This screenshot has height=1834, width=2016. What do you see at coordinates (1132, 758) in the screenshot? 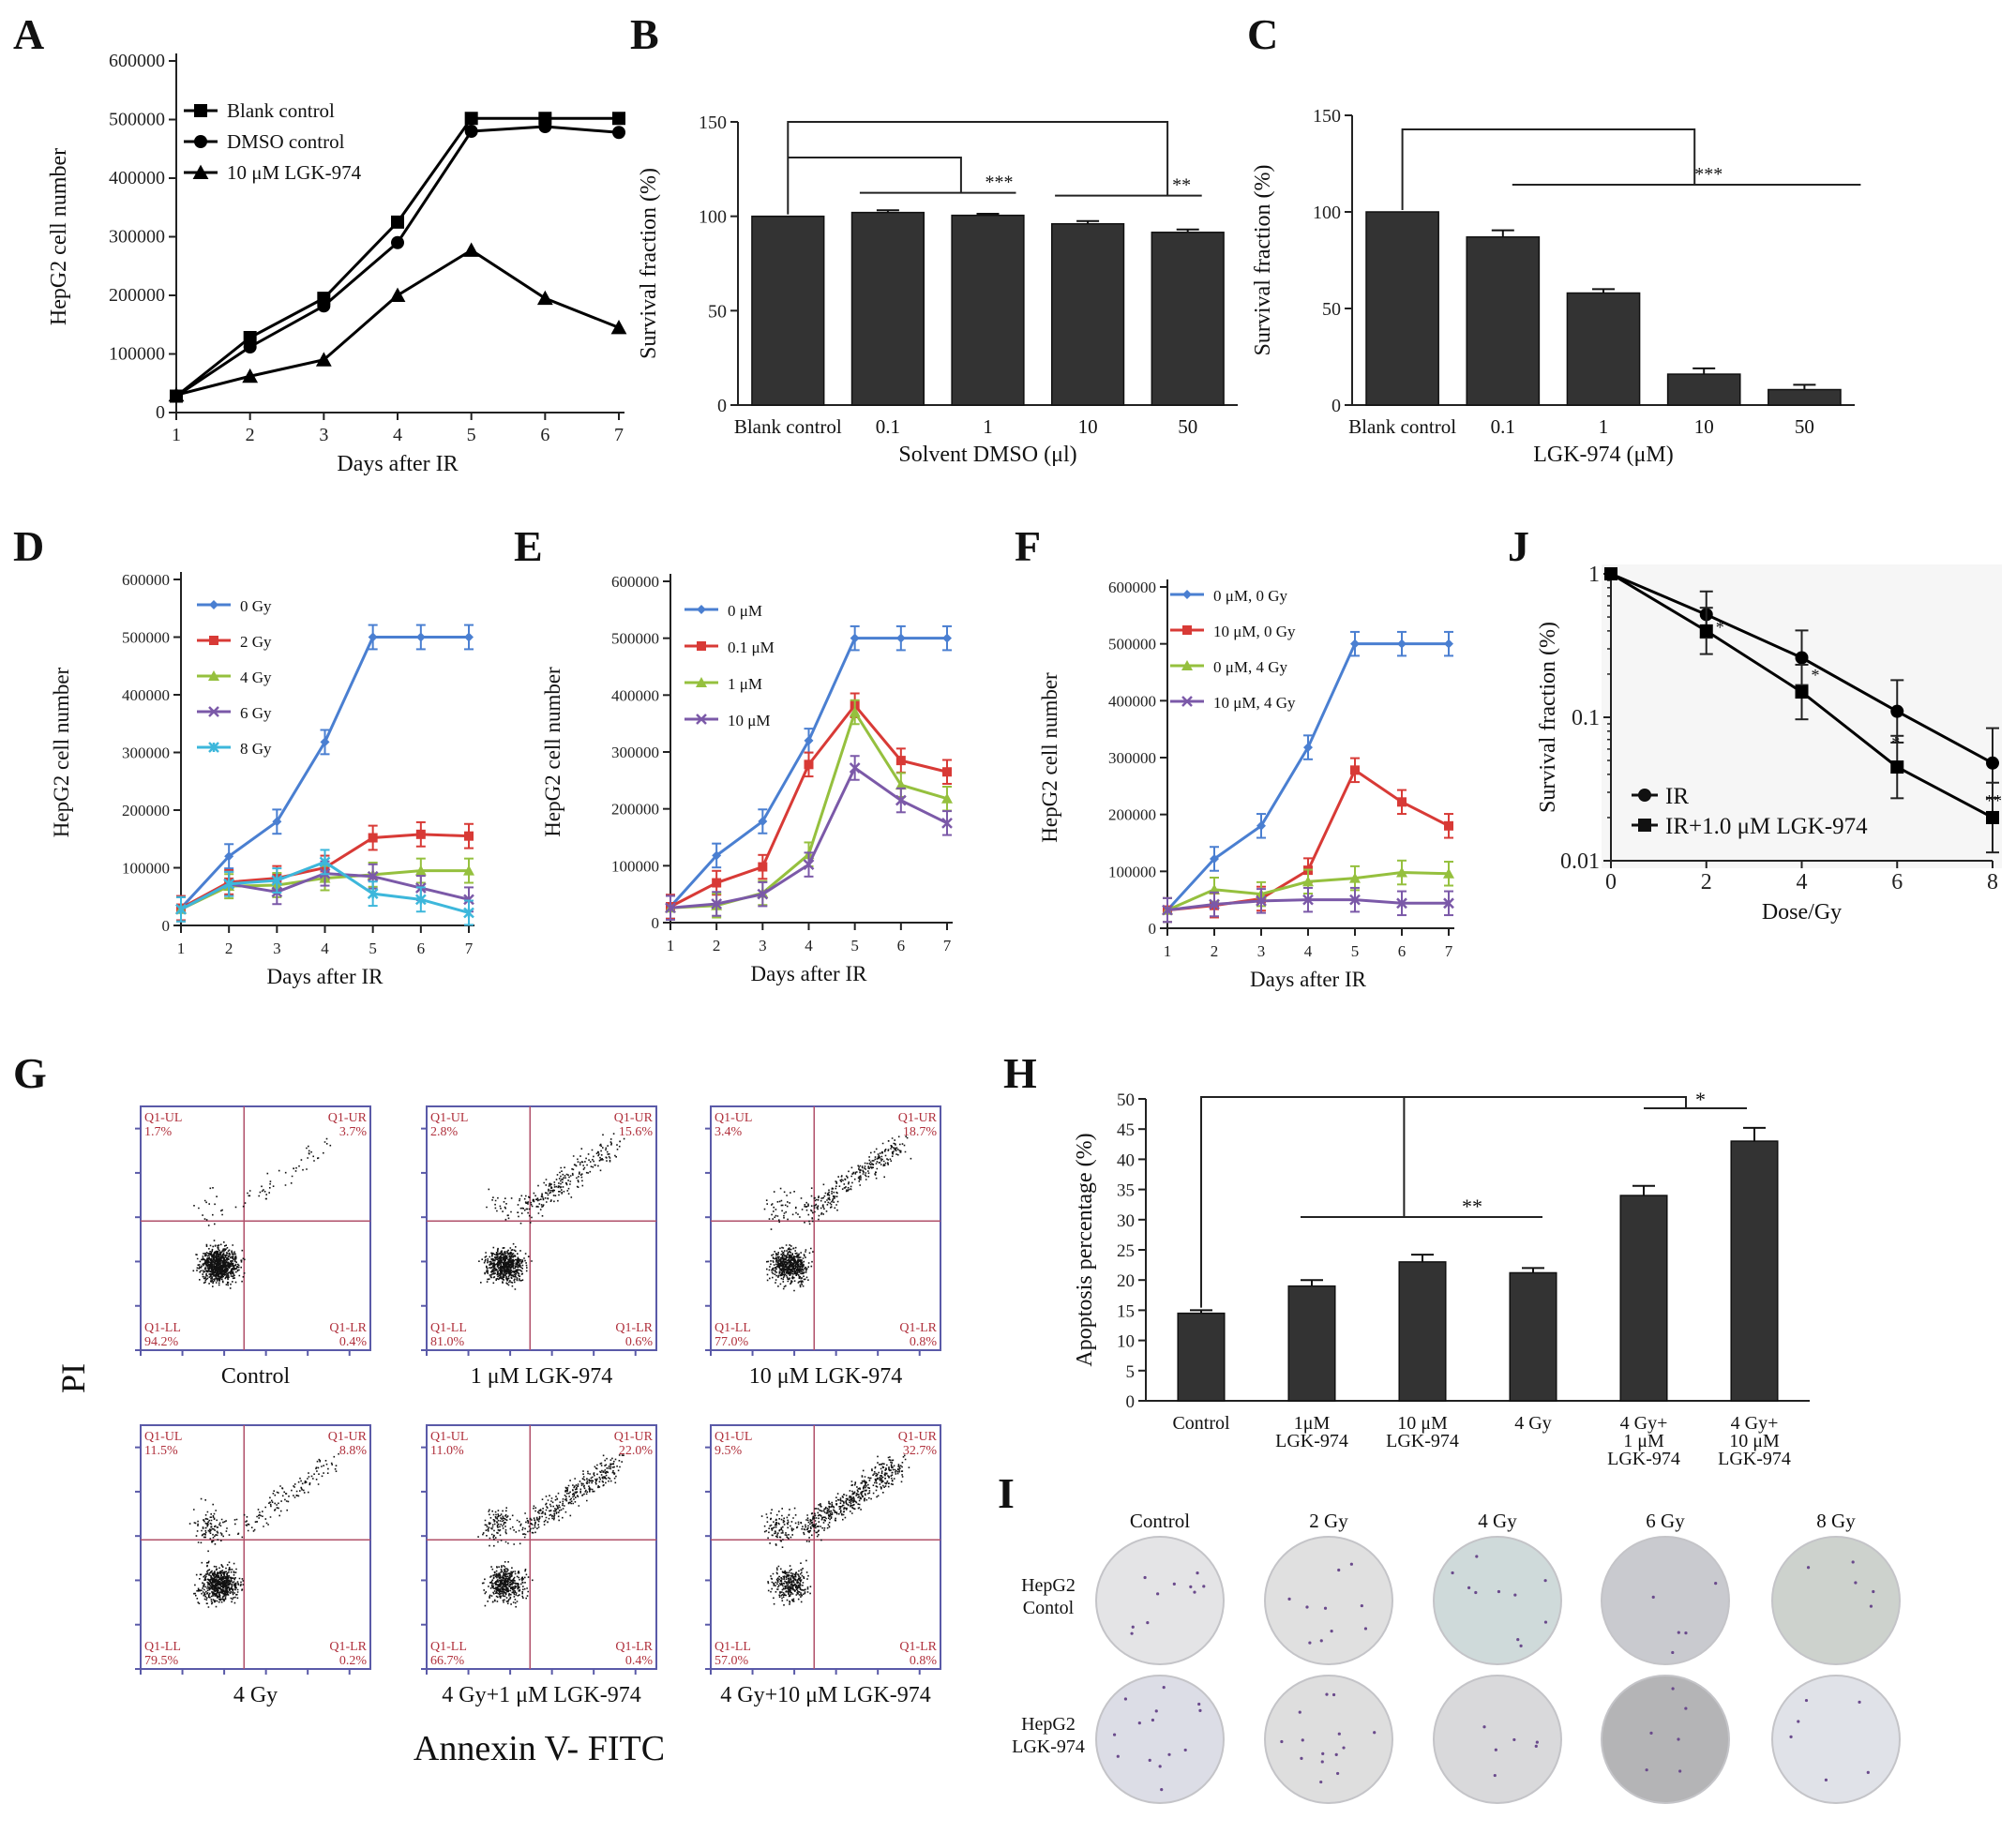
I see `y-tick-label: 300000` at bounding box center [1132, 758].